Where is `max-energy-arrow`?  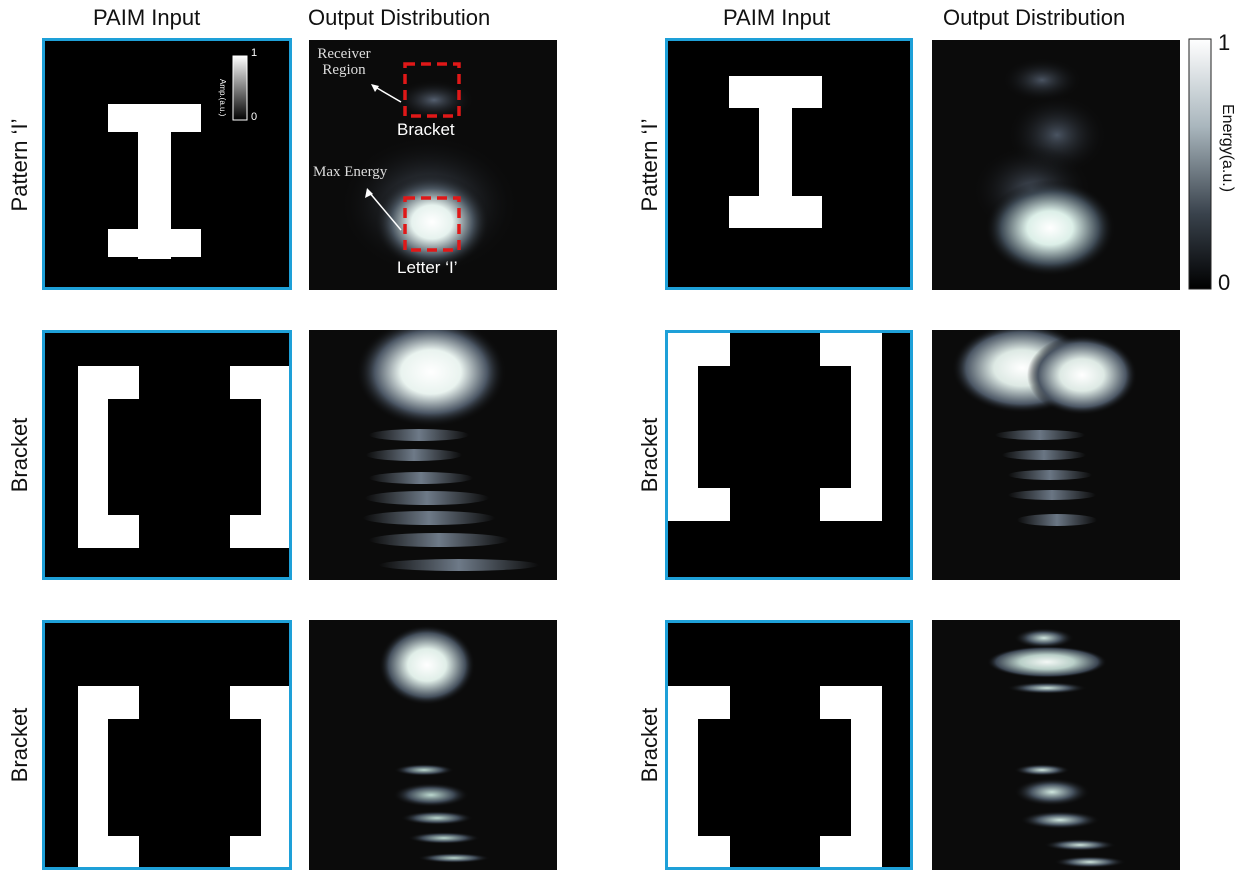 max-energy-arrow is located at coordinates (385, 211).